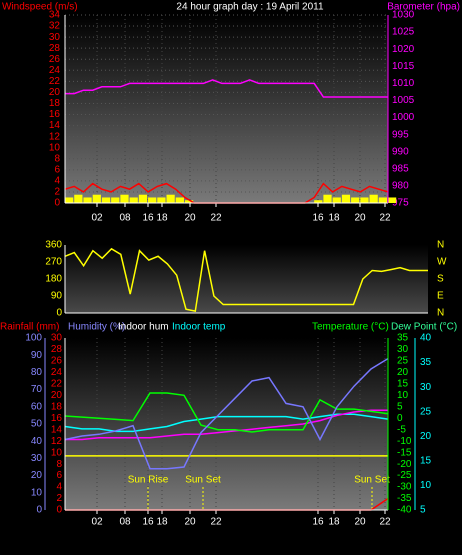  Describe the element at coordinates (143, 327) in the screenshot. I see `indoor-hum-label: Indoor hum` at that location.